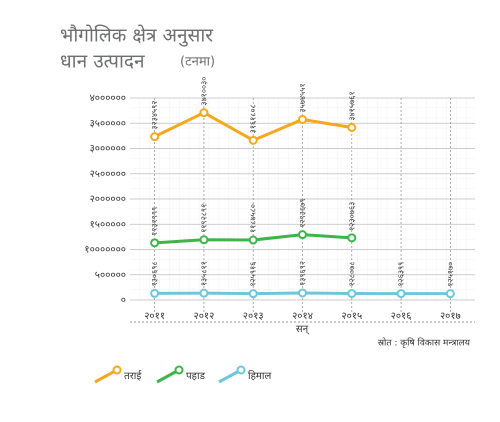  I want to click on y-tick-label: ३५०००००, so click(108, 123).